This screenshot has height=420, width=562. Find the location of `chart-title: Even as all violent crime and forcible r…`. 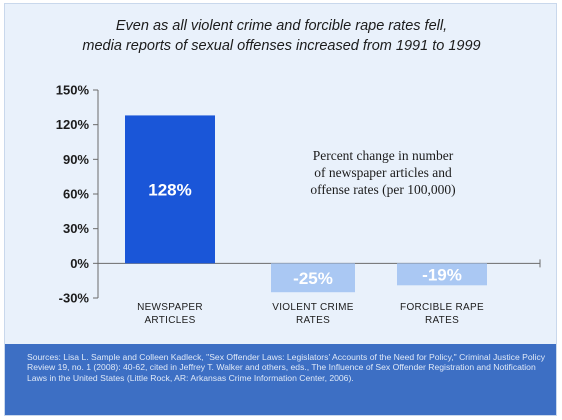

chart-title: Even as all violent crime and forcible r… is located at coordinates (280, 36).